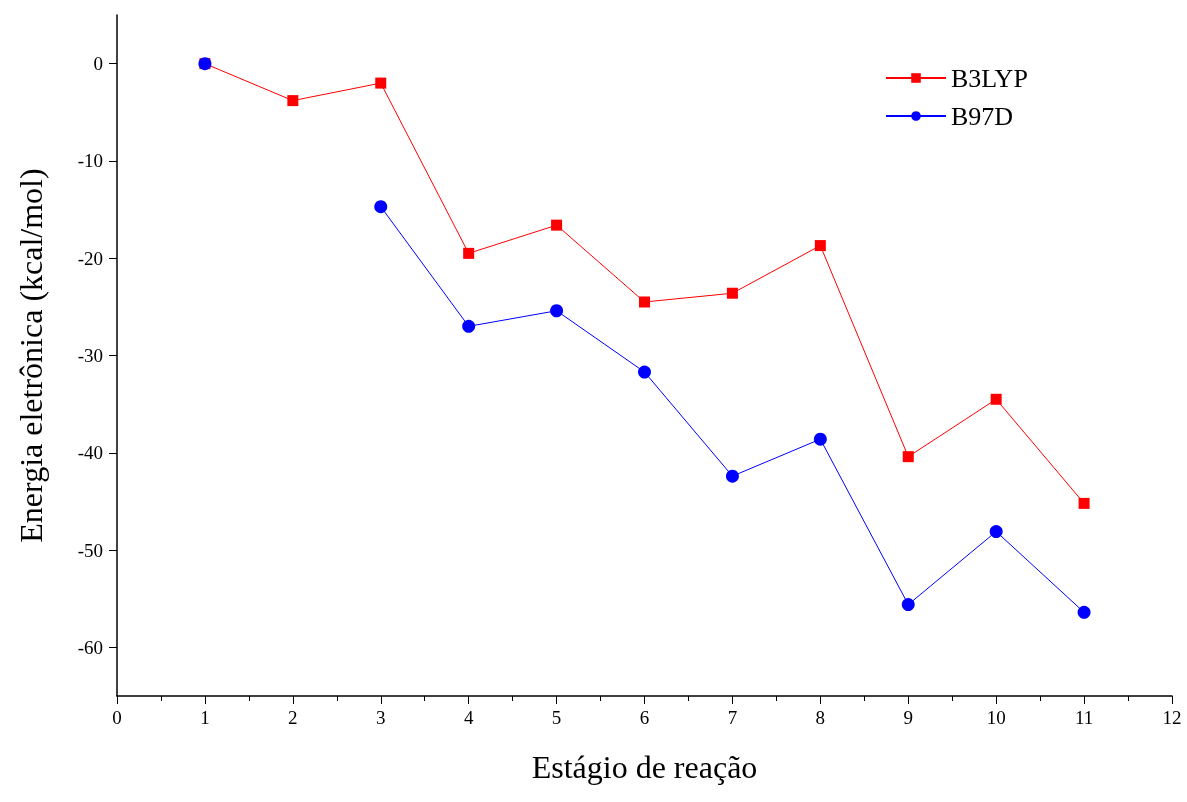 The width and height of the screenshot is (1187, 802). What do you see at coordinates (90, 647) in the screenshot?
I see `y-tick-label: -60` at bounding box center [90, 647].